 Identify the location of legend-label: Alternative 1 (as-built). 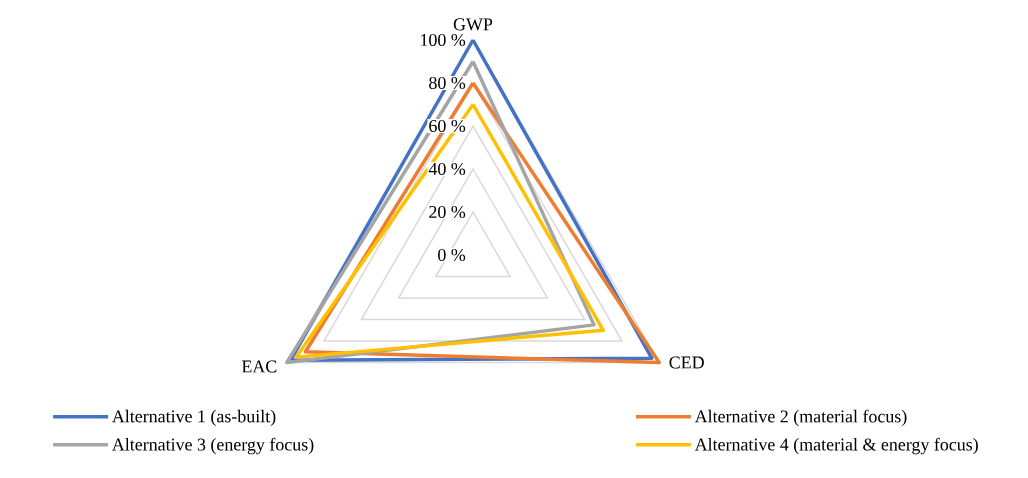
(194, 418).